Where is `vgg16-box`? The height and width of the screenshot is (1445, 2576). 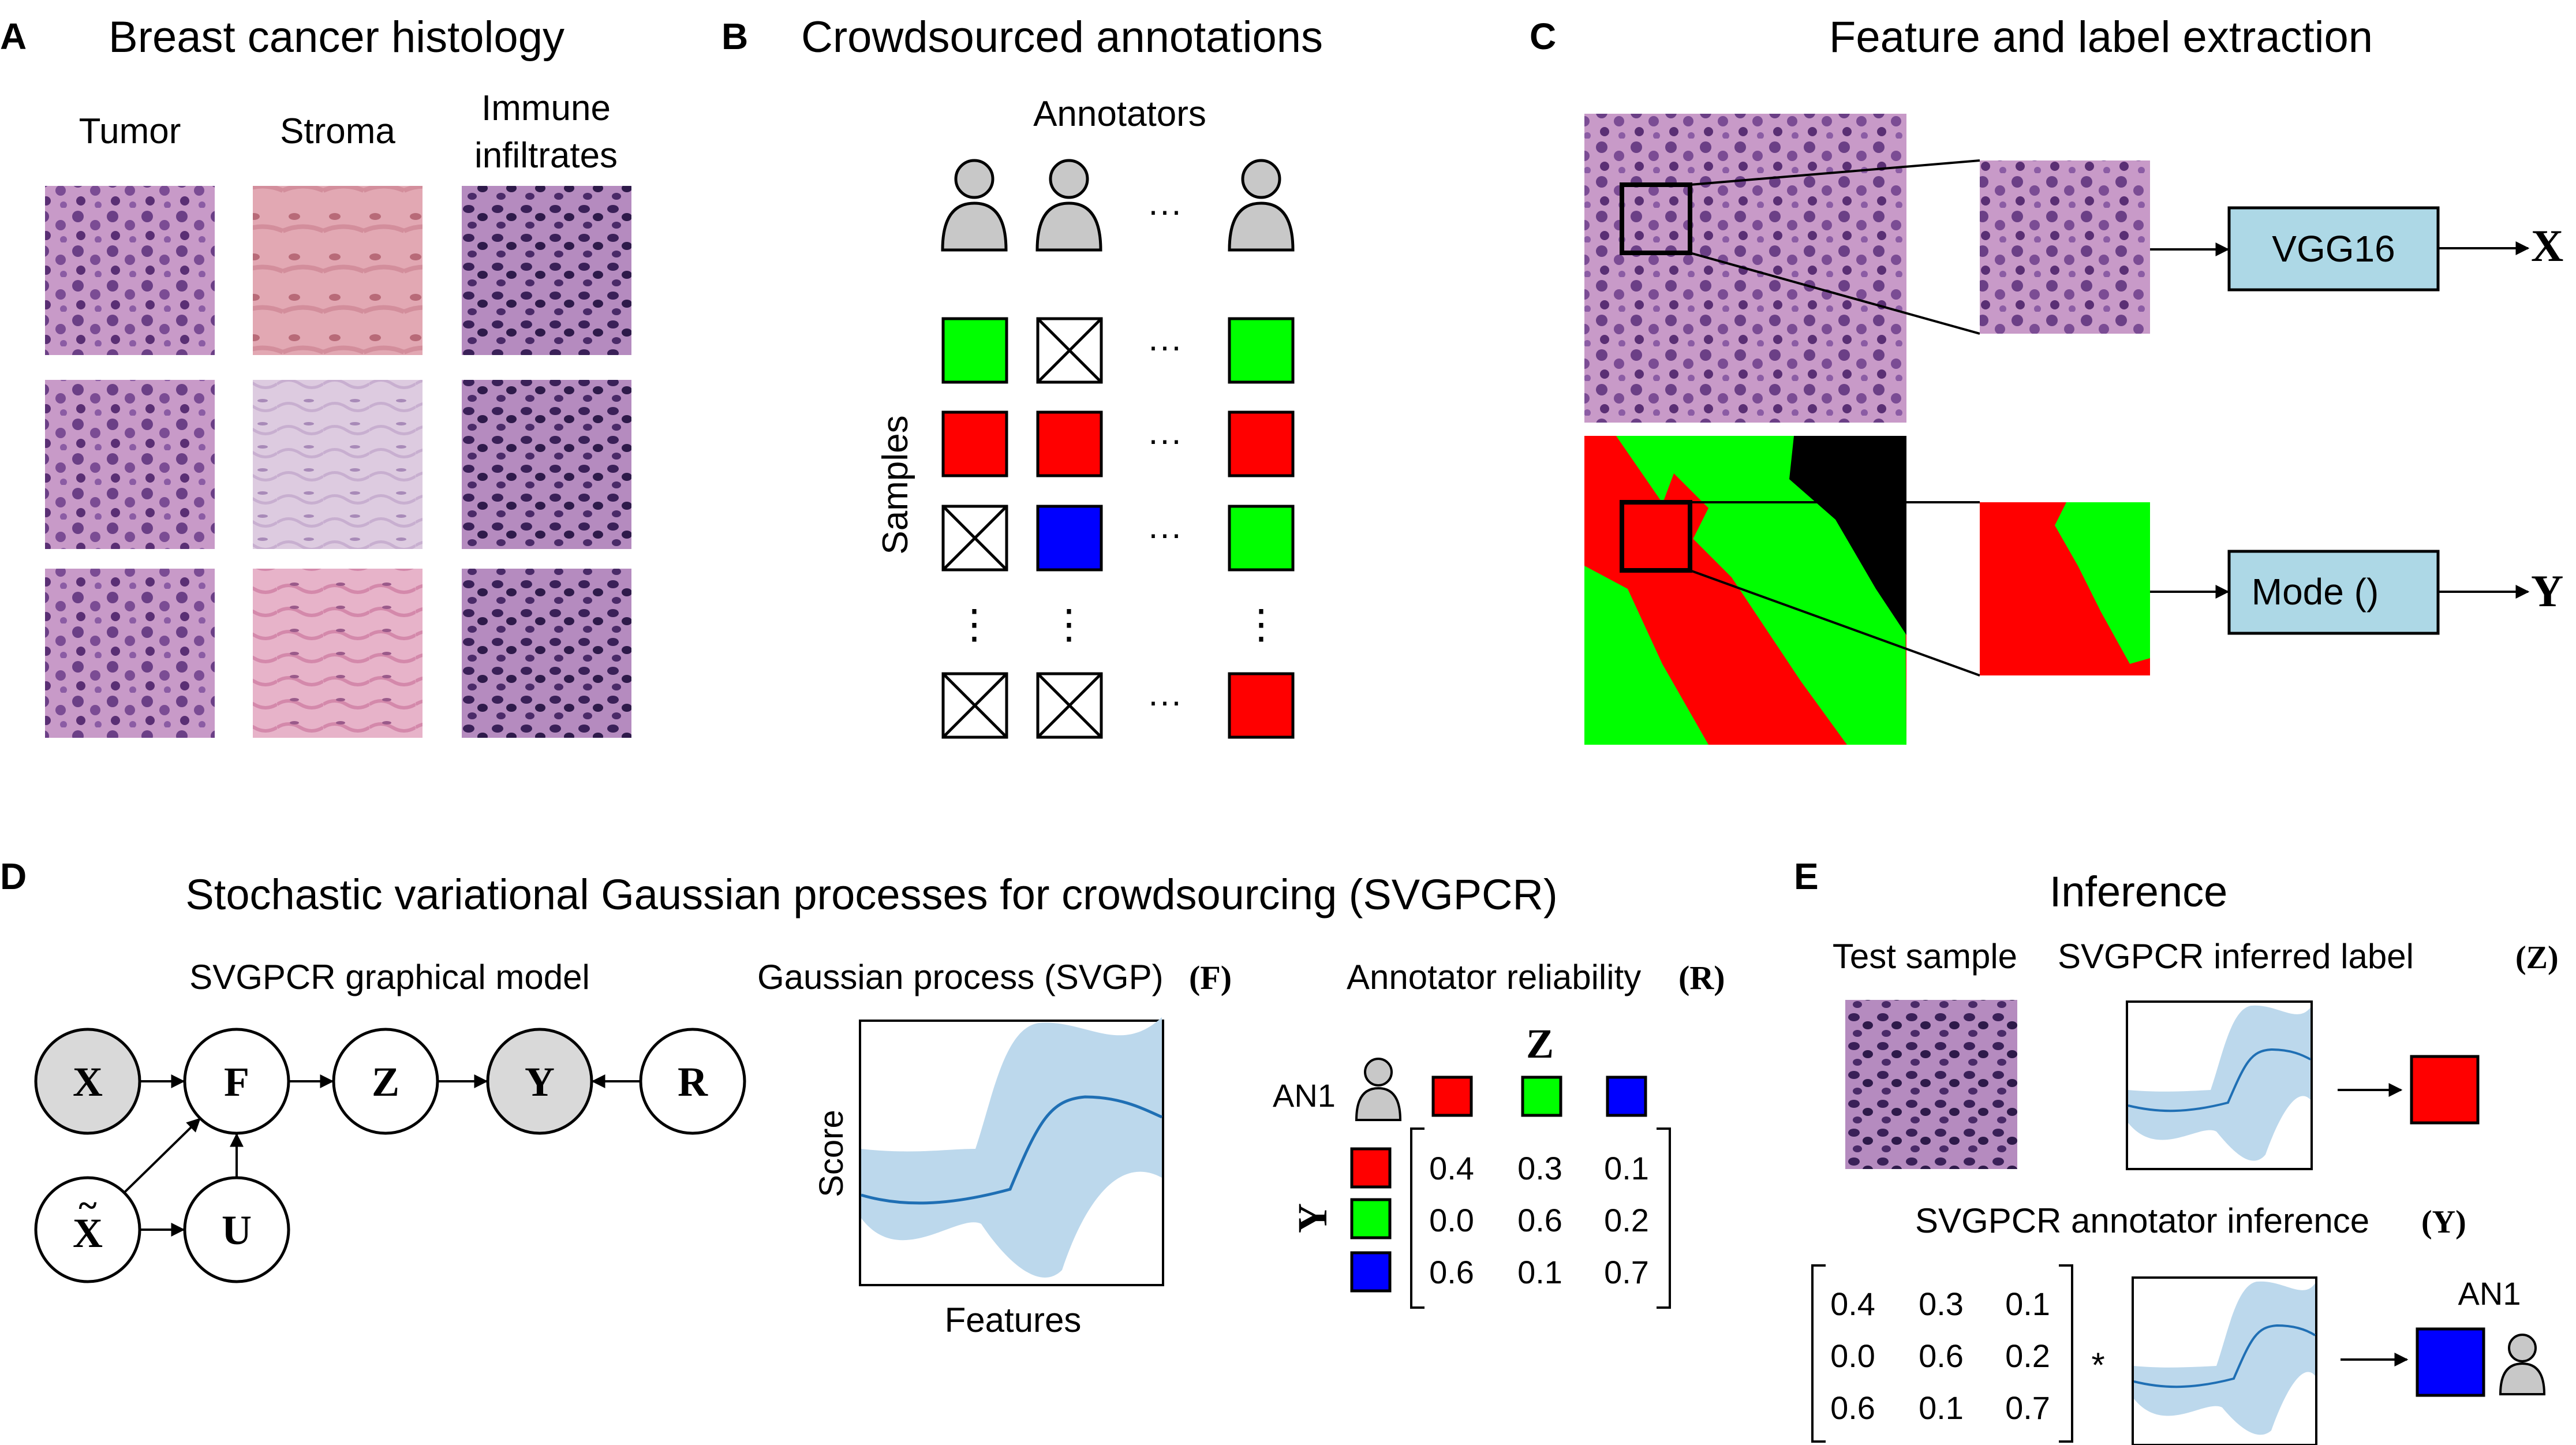
vgg16-box is located at coordinates (2333, 249).